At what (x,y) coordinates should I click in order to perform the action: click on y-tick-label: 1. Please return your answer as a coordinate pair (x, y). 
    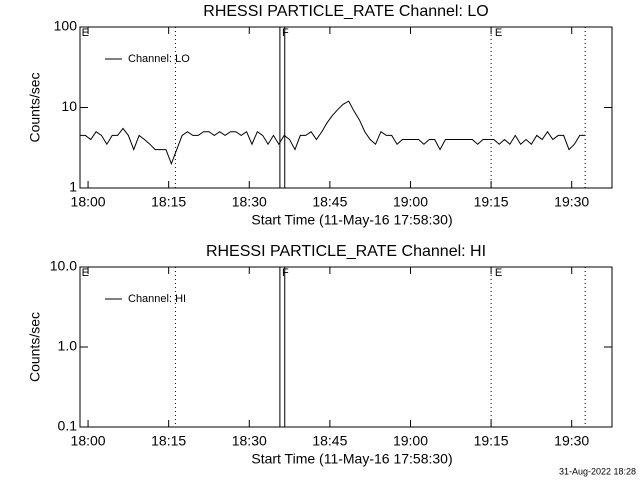
    Looking at the image, I should click on (73, 187).